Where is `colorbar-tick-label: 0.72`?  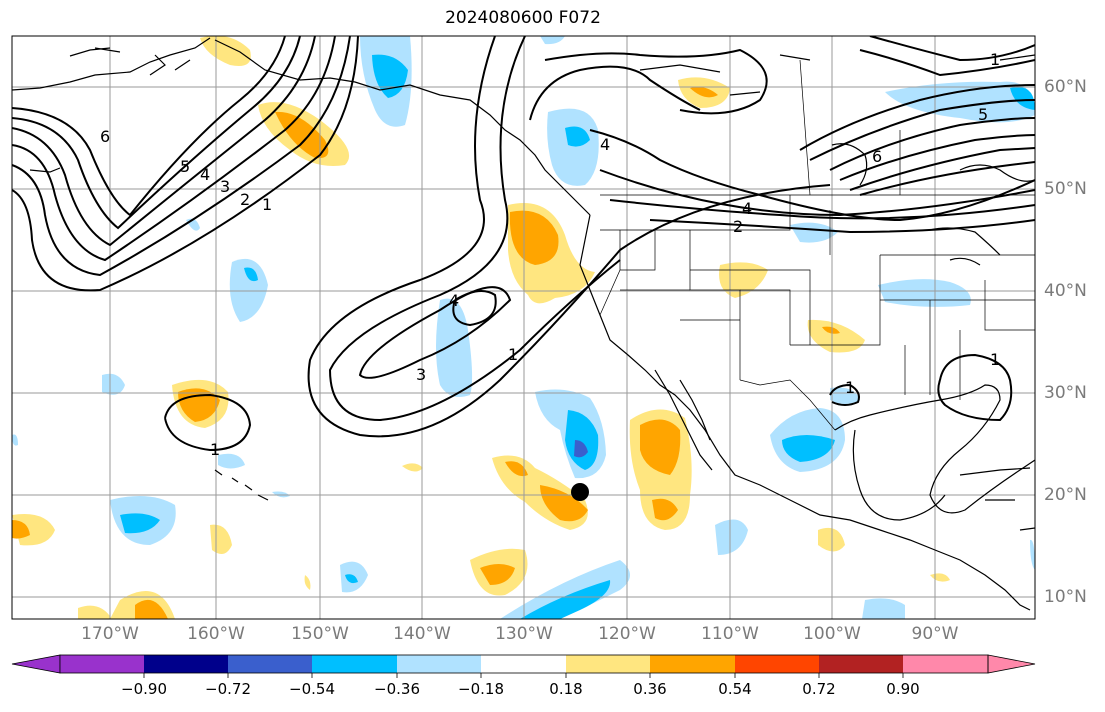 colorbar-tick-label: 0.72 is located at coordinates (819, 689).